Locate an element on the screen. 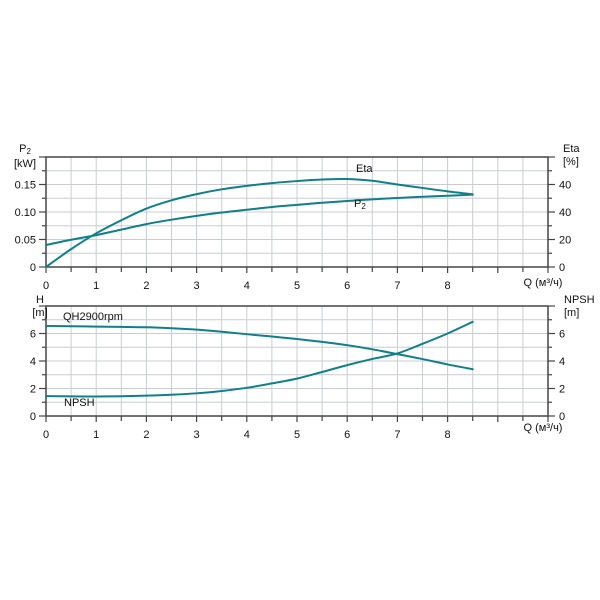 This screenshot has width=600, height=600. p2-curve is located at coordinates (259, 219).